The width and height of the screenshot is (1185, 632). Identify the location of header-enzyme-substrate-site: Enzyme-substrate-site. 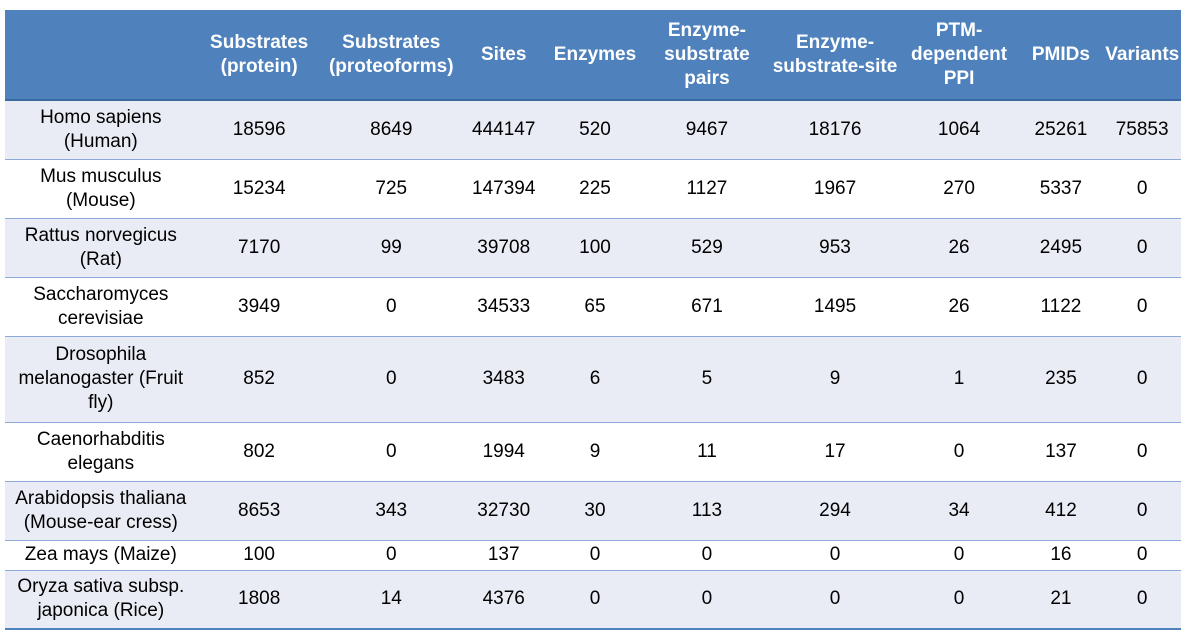
(835, 55).